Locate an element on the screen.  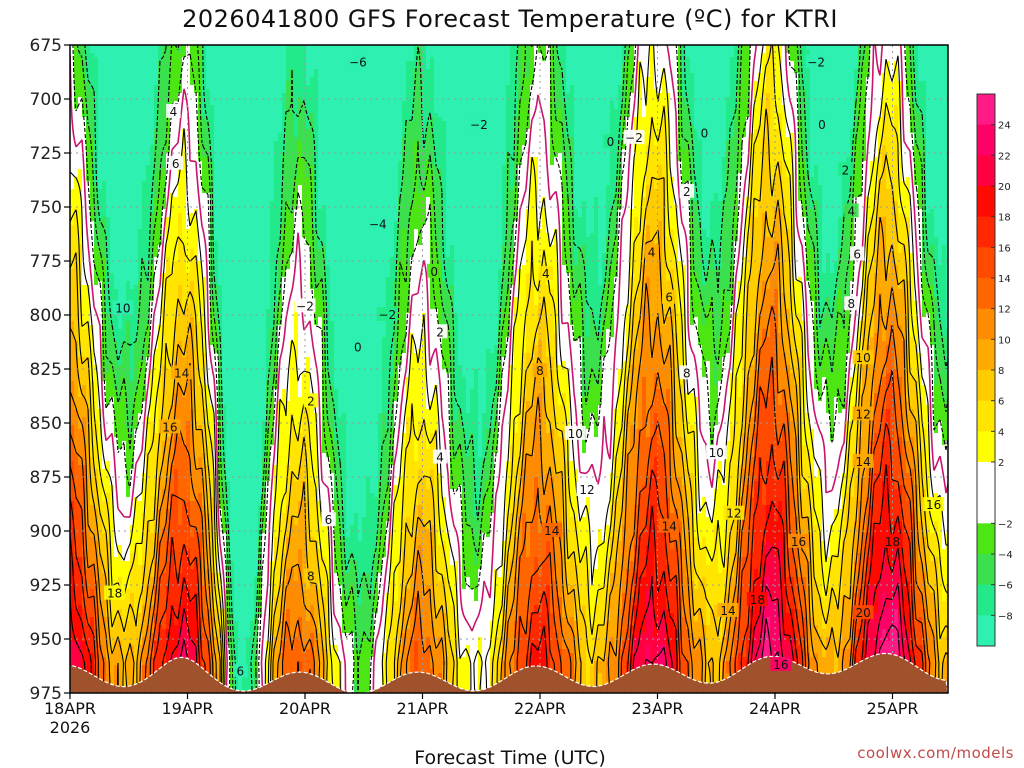
y-tick-label: 675 is located at coordinates (46, 46).